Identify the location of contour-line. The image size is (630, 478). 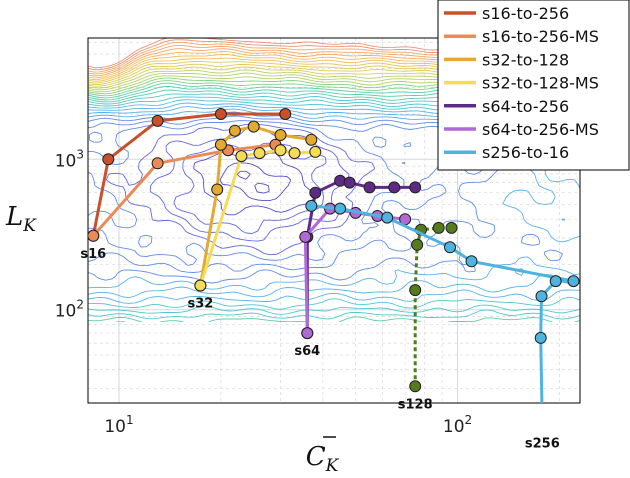
(253, 182).